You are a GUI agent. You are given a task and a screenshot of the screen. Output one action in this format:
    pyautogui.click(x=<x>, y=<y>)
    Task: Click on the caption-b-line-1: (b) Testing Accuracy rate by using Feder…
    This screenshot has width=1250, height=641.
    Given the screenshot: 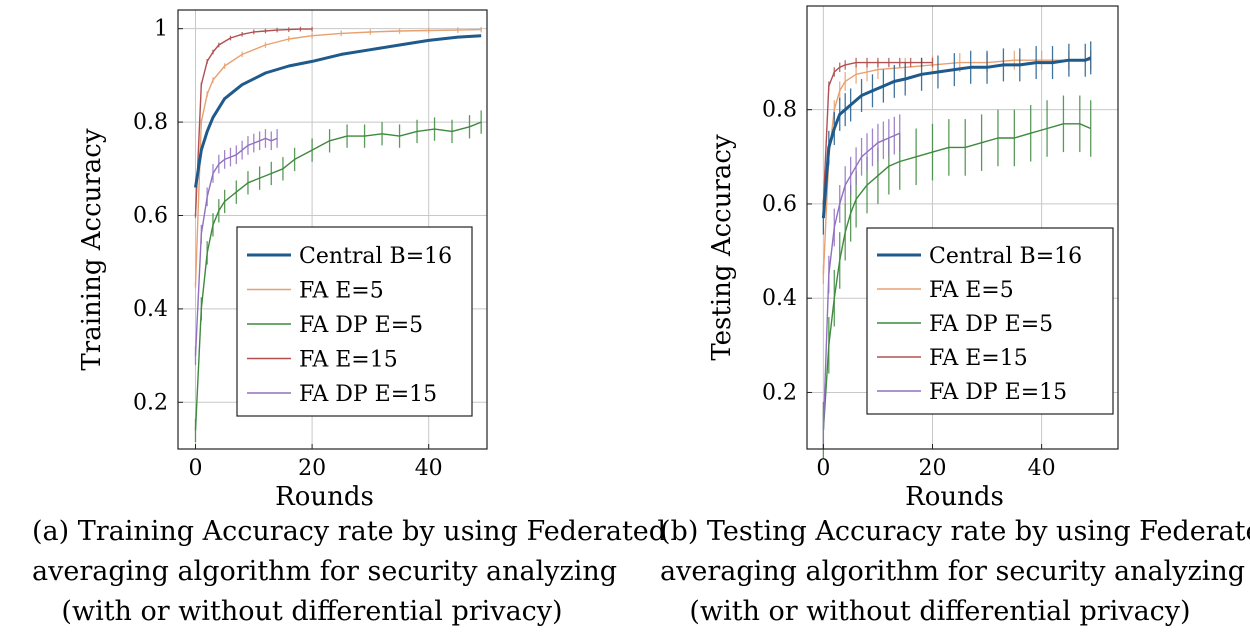 What is the action you would take?
    pyautogui.click(x=955, y=531)
    